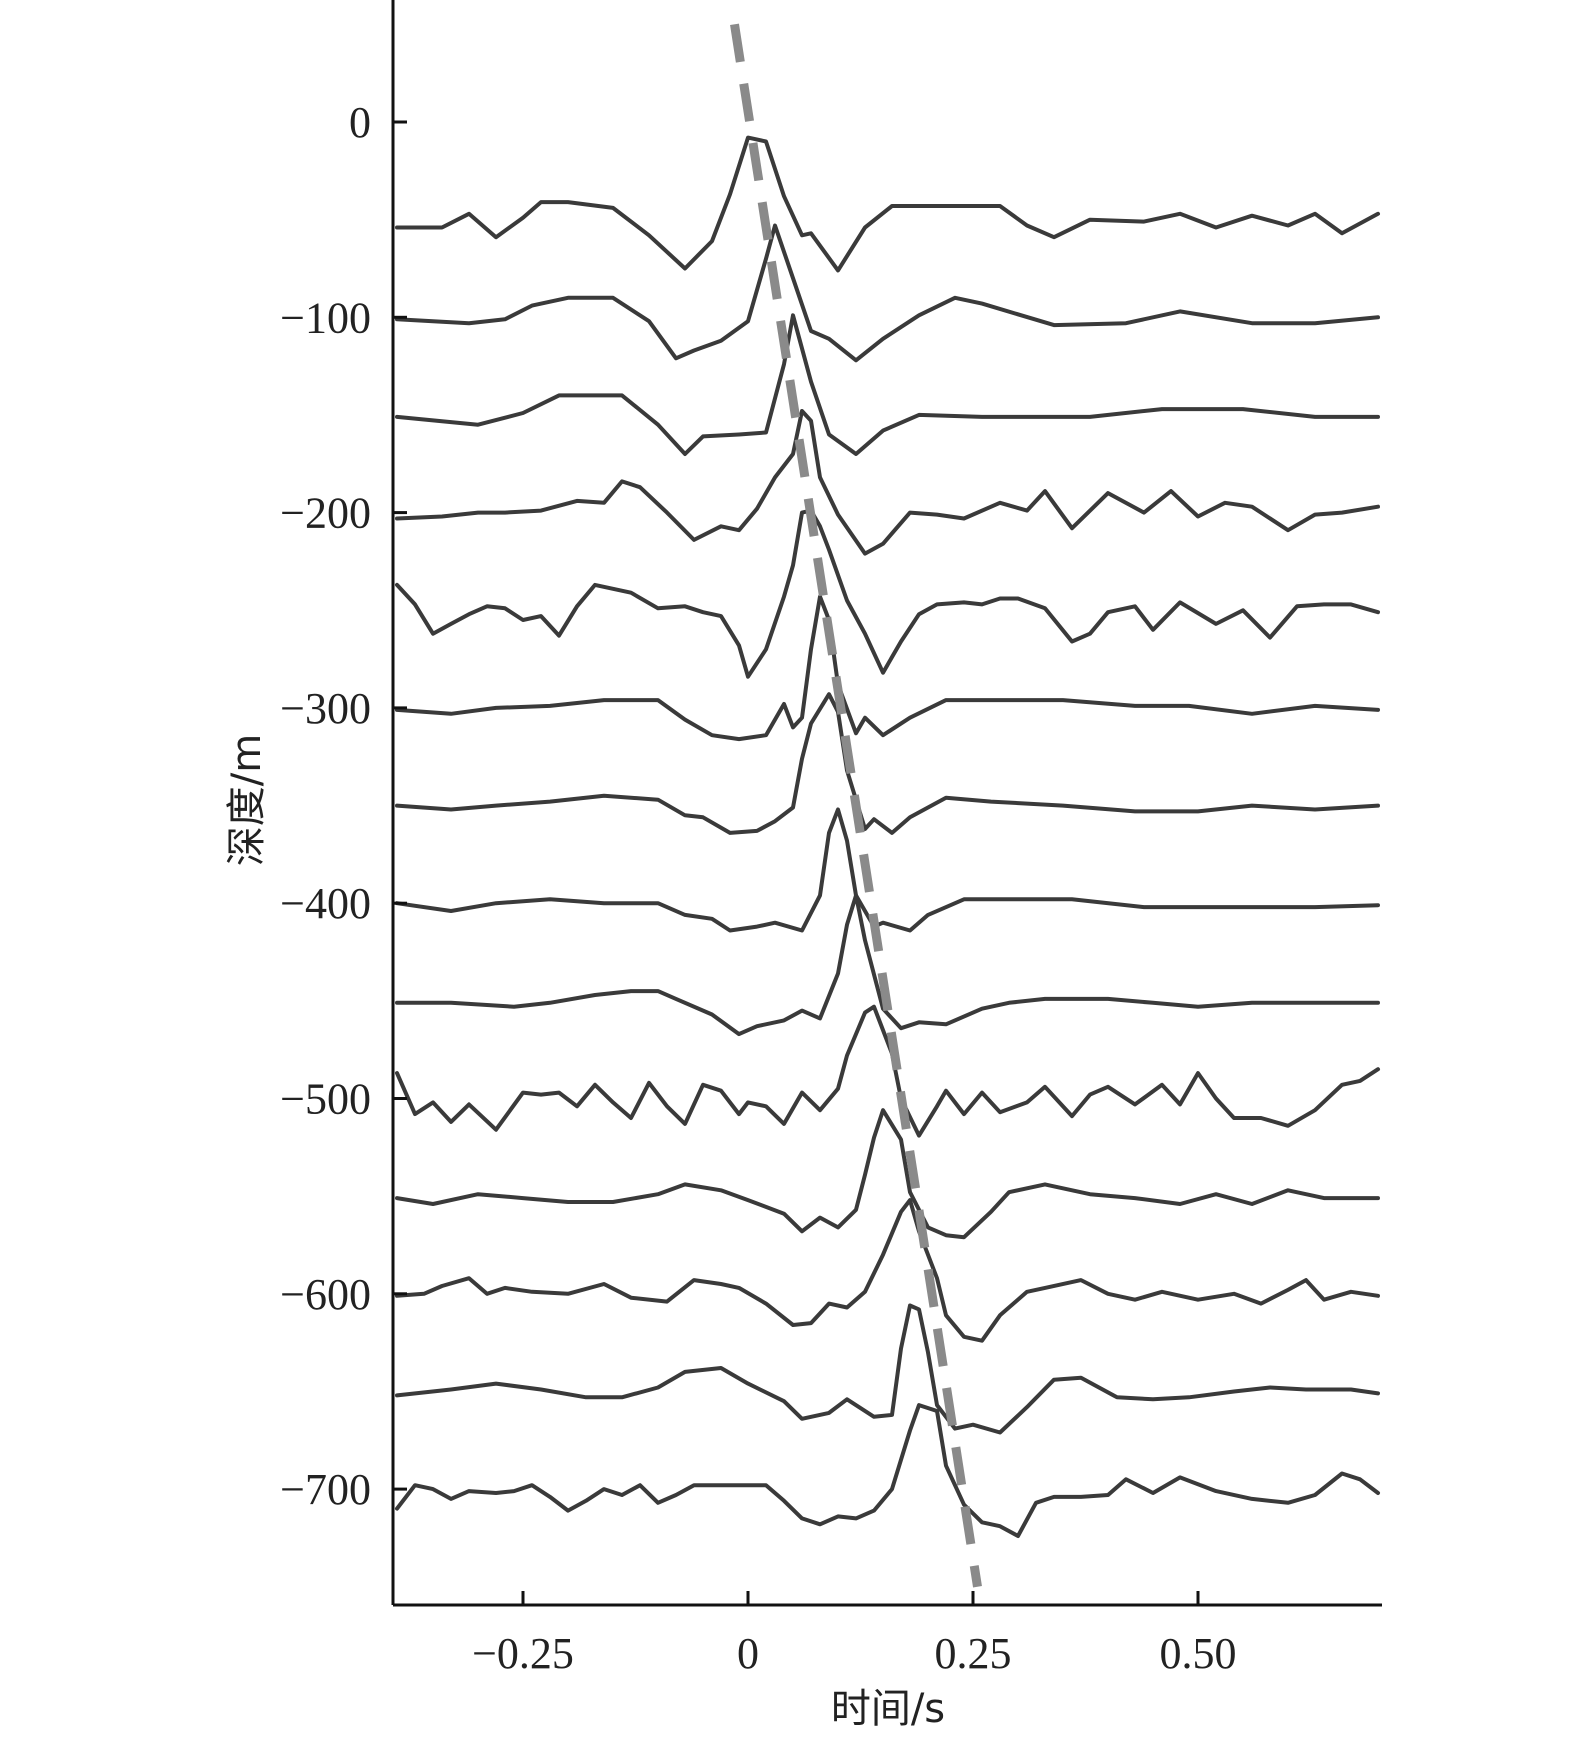  I want to click on y-ticks-group: 0 −100 −200 −300 −400 −500 −600 −700, so click(343, 806).